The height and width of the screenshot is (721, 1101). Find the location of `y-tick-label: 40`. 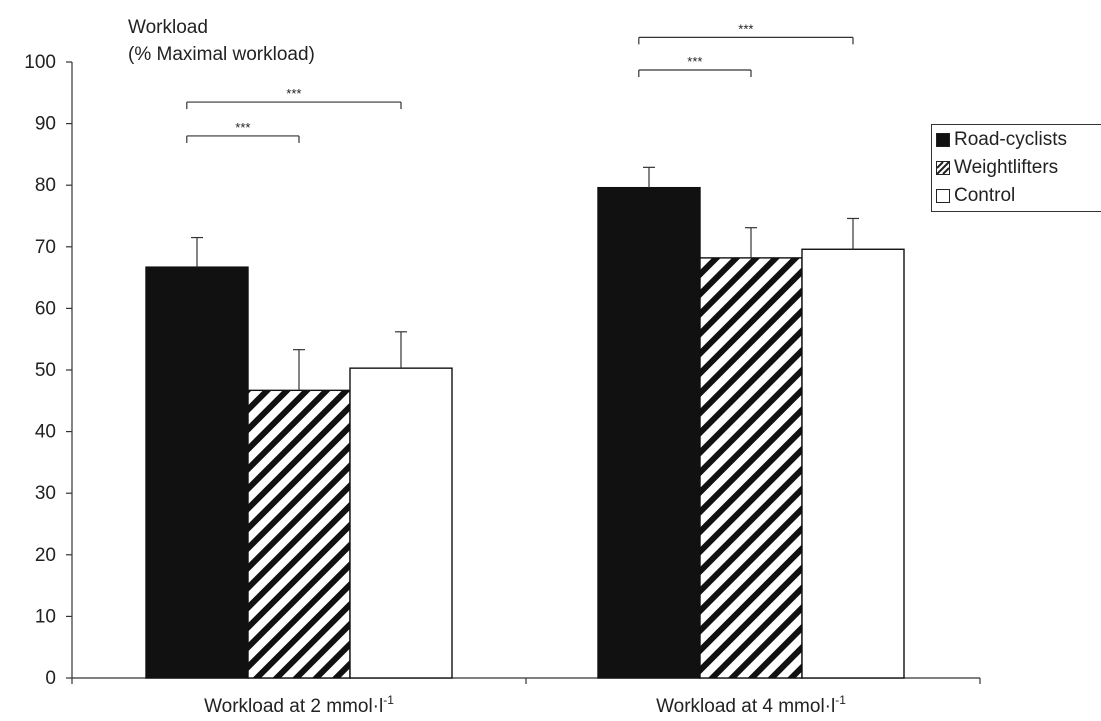

y-tick-label: 40 is located at coordinates (45, 432).